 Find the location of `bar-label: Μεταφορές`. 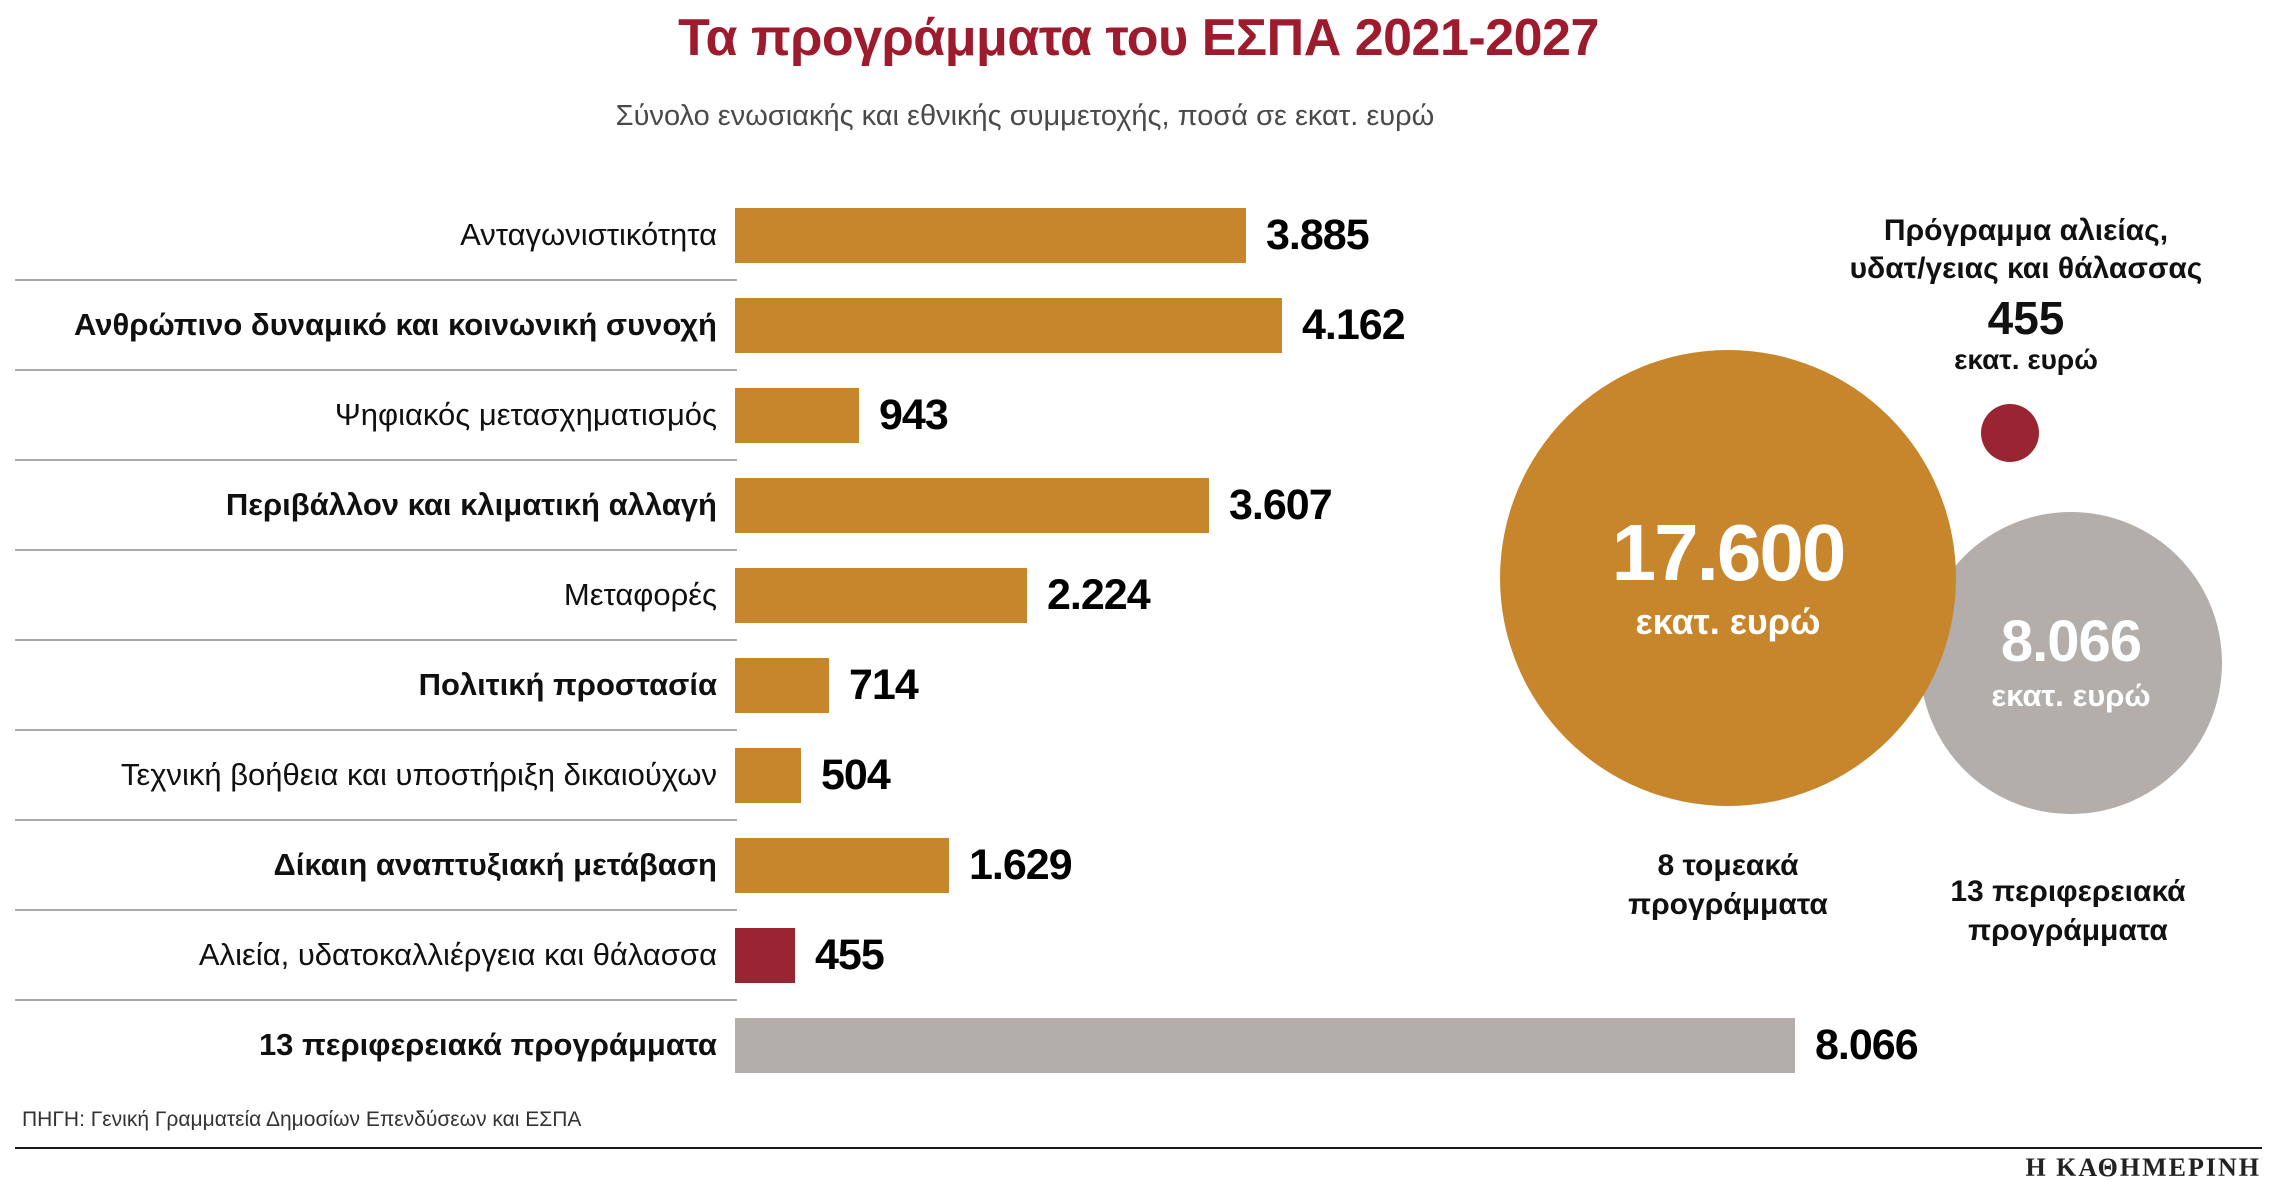

bar-label: Μεταφορές is located at coordinates (640, 594).